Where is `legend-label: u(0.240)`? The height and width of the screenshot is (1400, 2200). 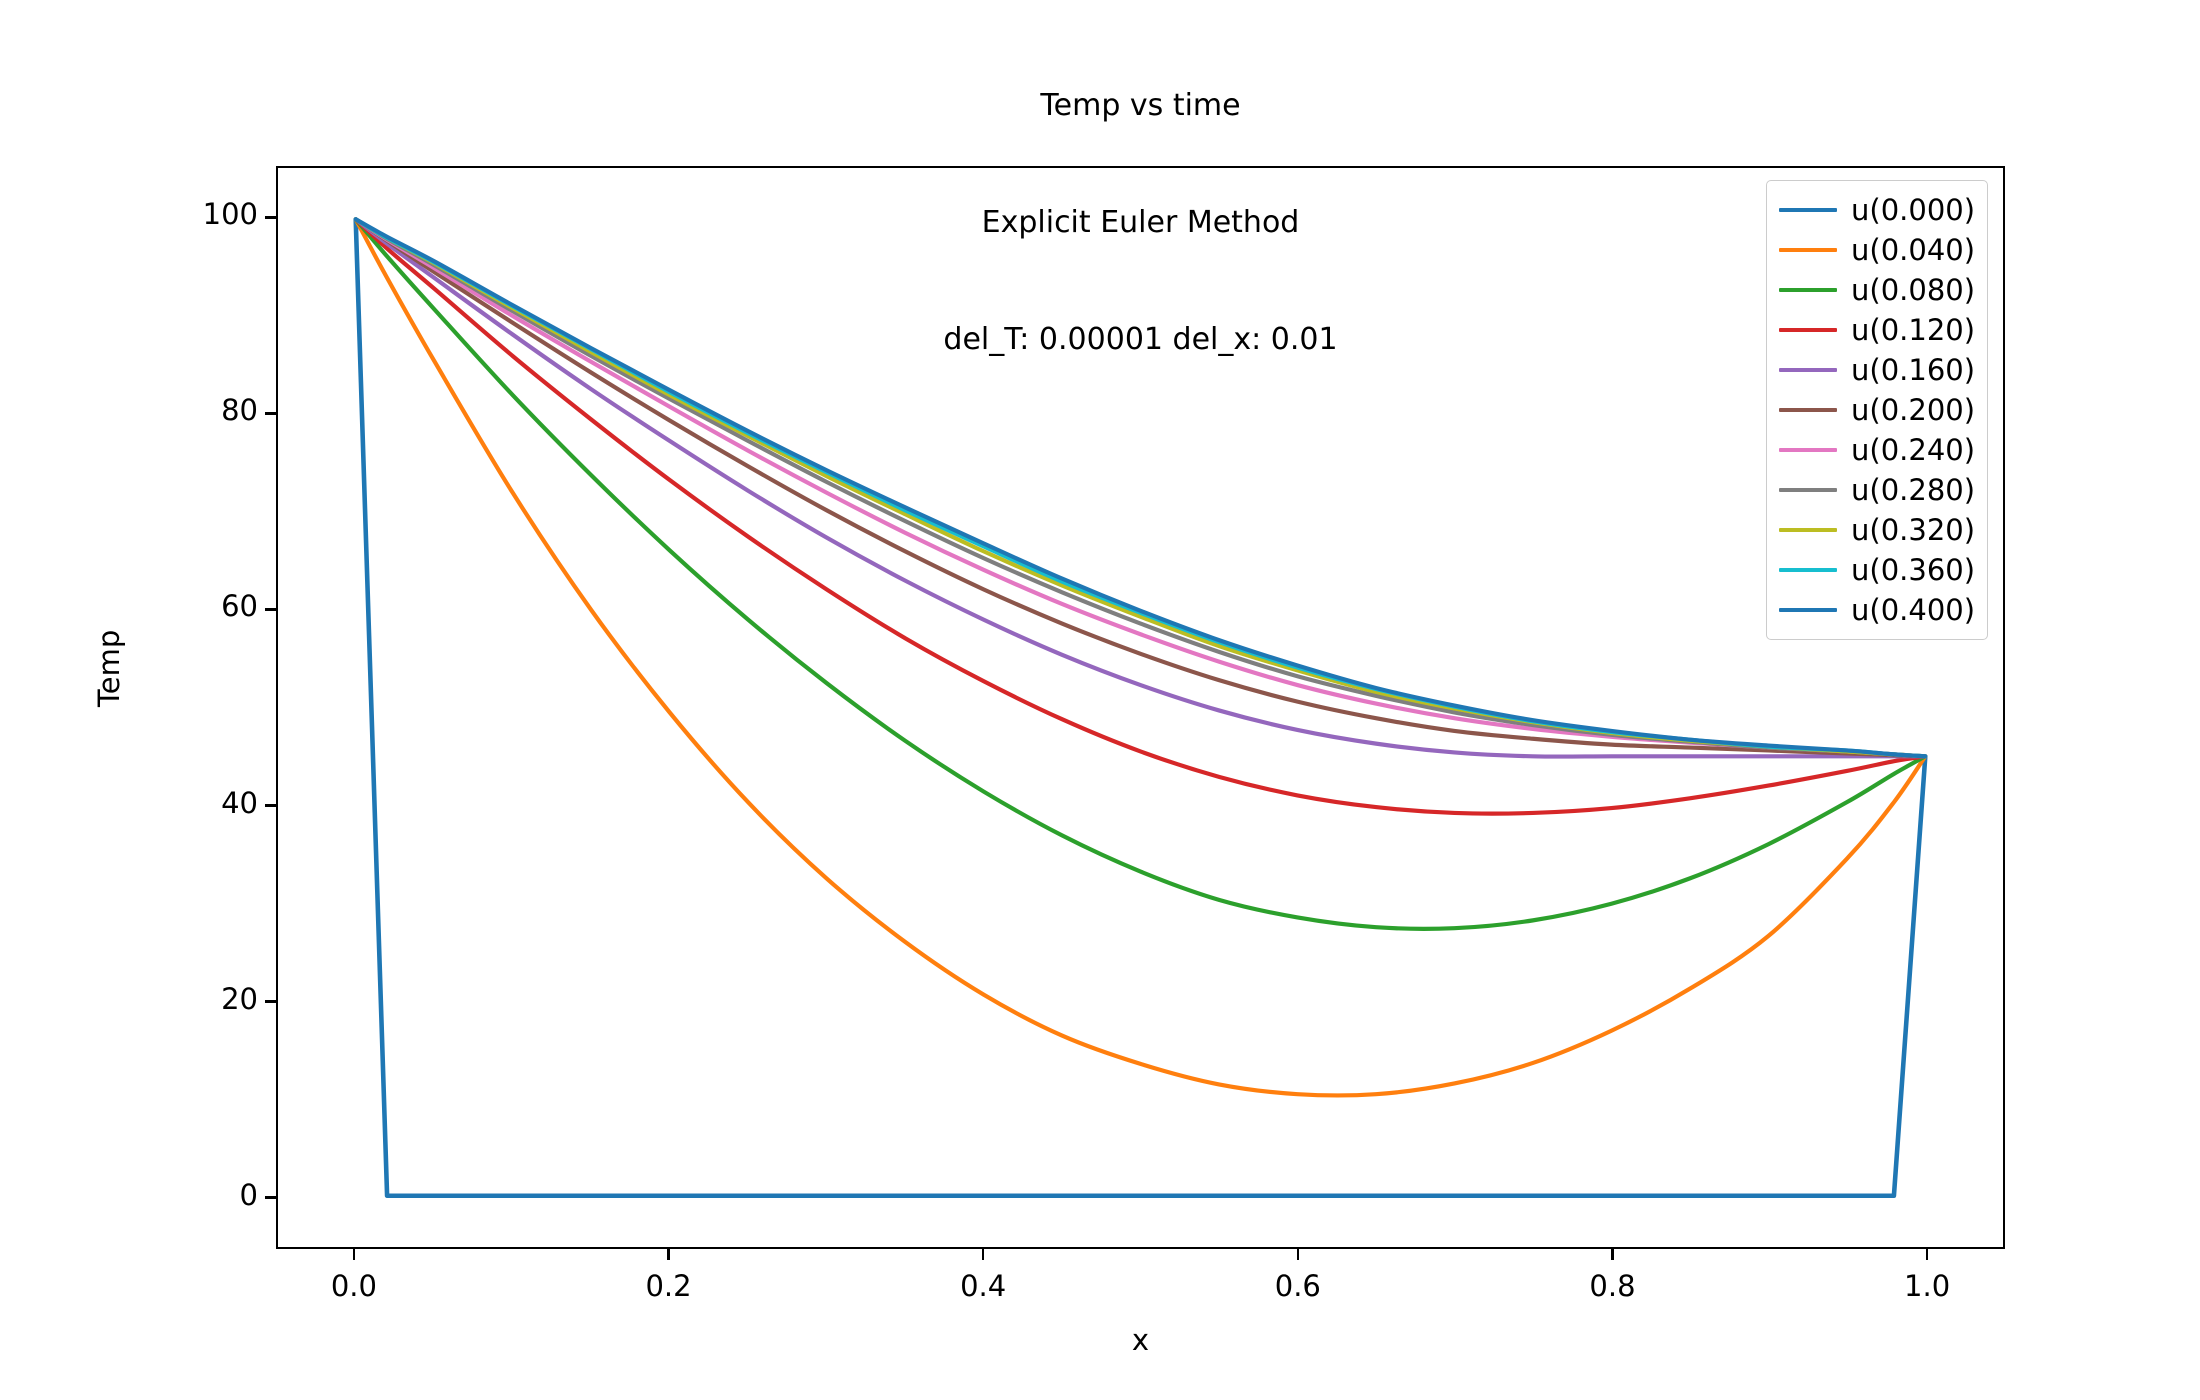
legend-label: u(0.240) is located at coordinates (1913, 449).